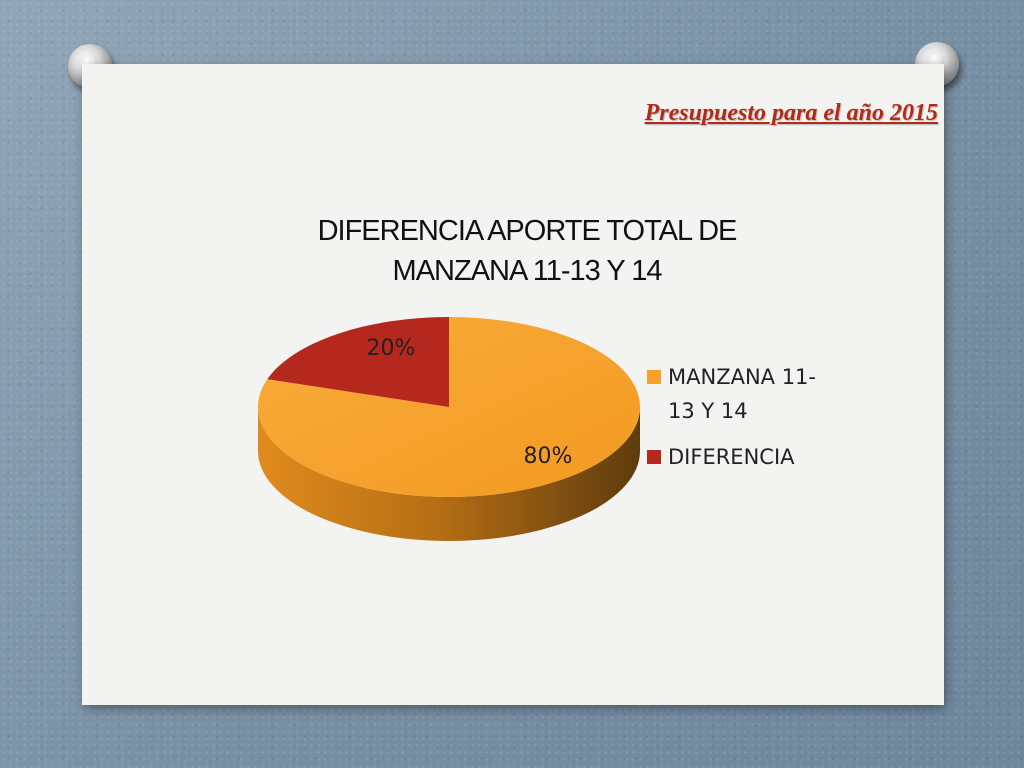 The height and width of the screenshot is (768, 1024). Describe the element at coordinates (527, 231) in the screenshot. I see `chart-title-line-1: DIFERENCIA APORTE TOTAL DE` at that location.